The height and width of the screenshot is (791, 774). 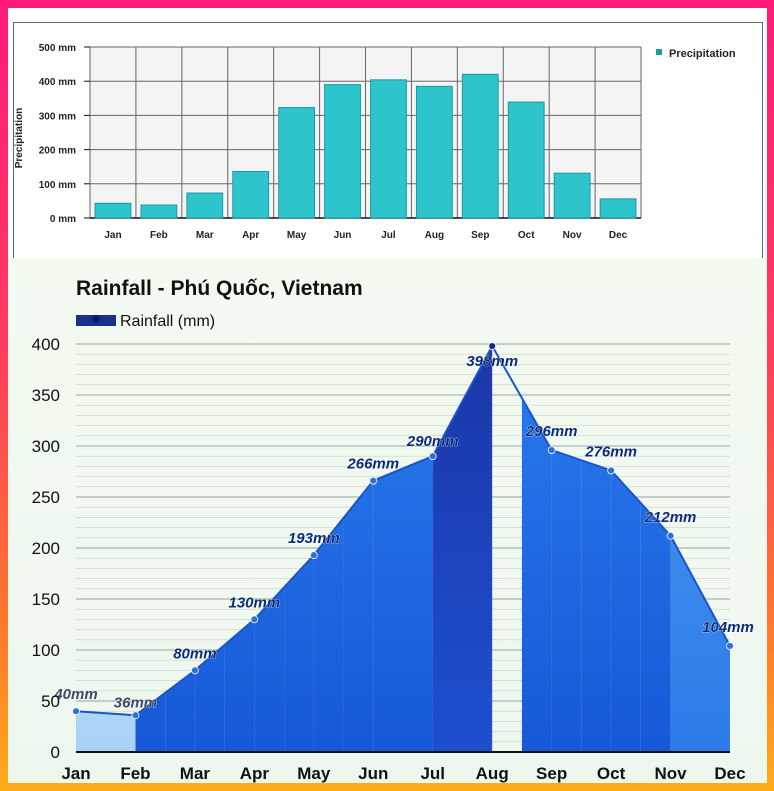 I want to click on rainfall-point-sep, so click(x=551, y=450).